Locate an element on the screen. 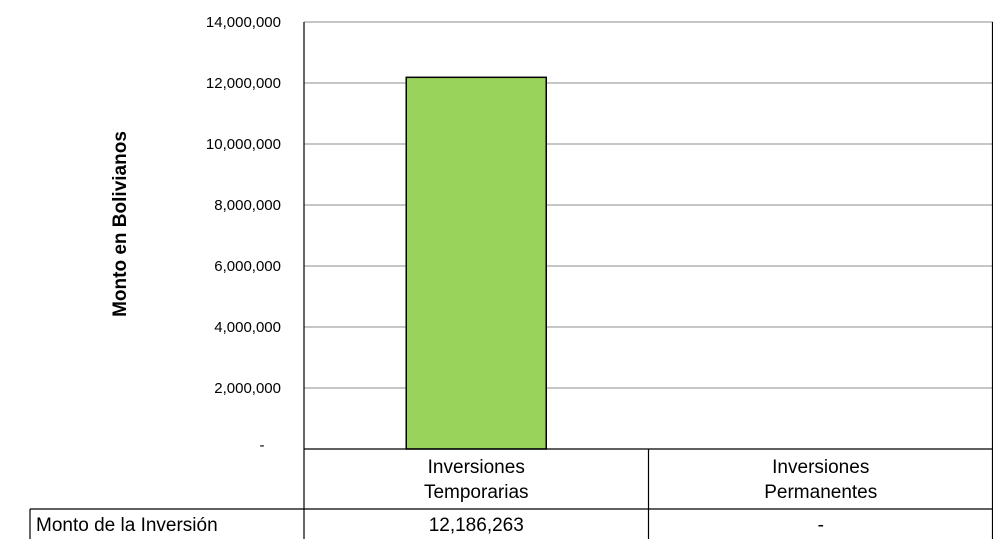 This screenshot has width=993, height=539. category-label: Inversiones Temporarias is located at coordinates (476, 480).